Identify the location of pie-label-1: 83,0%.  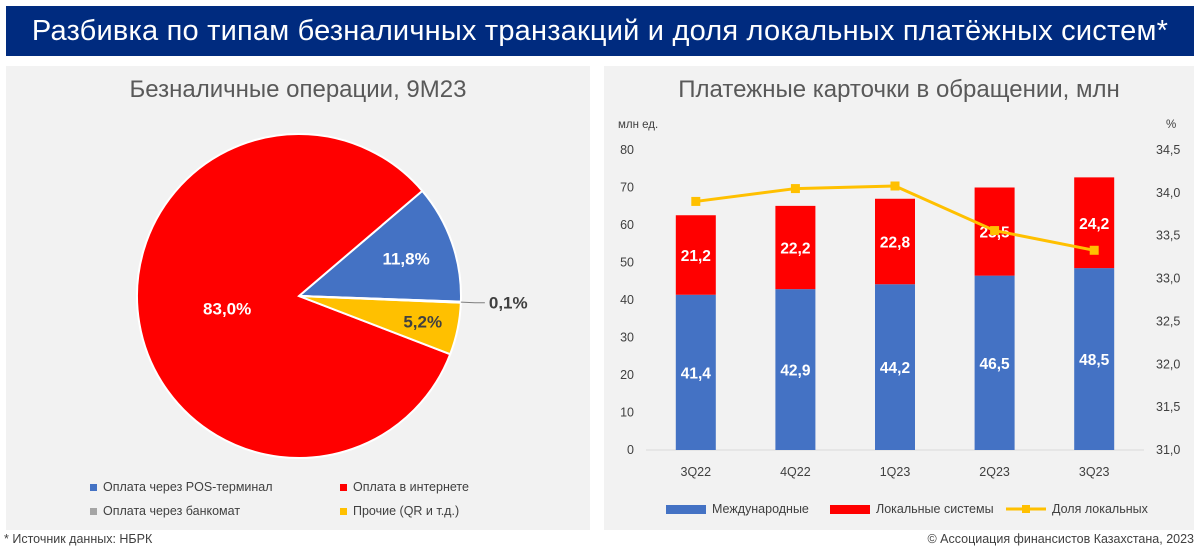
(227, 308).